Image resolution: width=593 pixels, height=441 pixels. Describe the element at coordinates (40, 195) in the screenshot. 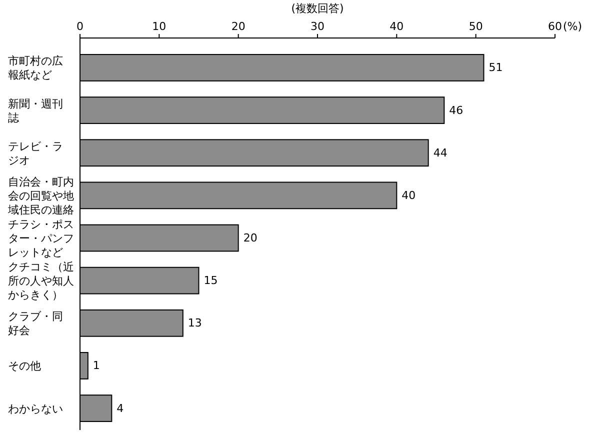

I see `y-tick-label: 自治会・町内会の回覧や地域住民の連絡` at that location.